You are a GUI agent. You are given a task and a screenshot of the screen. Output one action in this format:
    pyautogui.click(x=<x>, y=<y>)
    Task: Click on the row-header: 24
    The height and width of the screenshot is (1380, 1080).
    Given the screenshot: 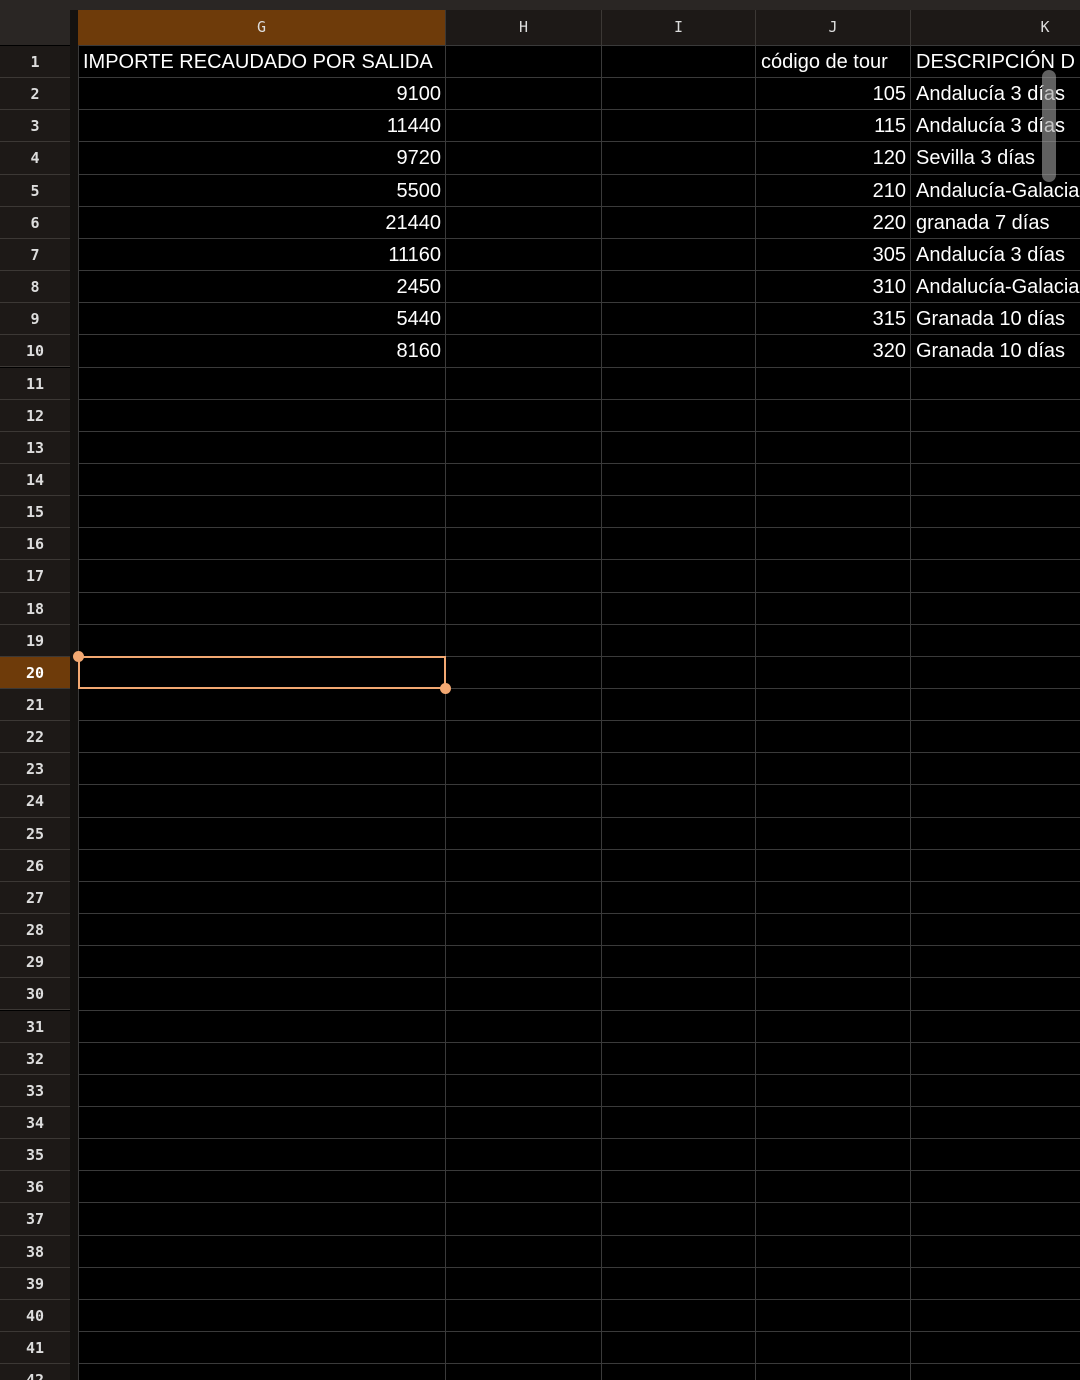 What is the action you would take?
    pyautogui.click(x=35, y=801)
    